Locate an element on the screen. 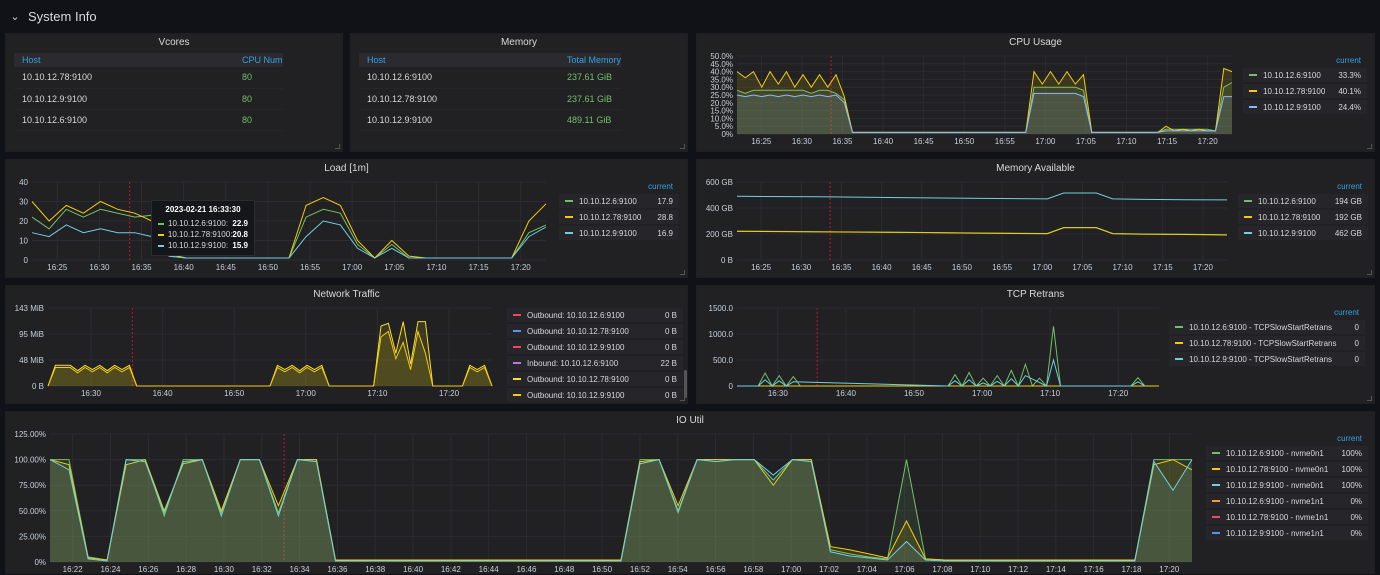 Image resolution: width=1380 pixels, height=575 pixels. legend-item: 10.10.12.6:9100 - nvme1n1 0% is located at coordinates (1287, 501).